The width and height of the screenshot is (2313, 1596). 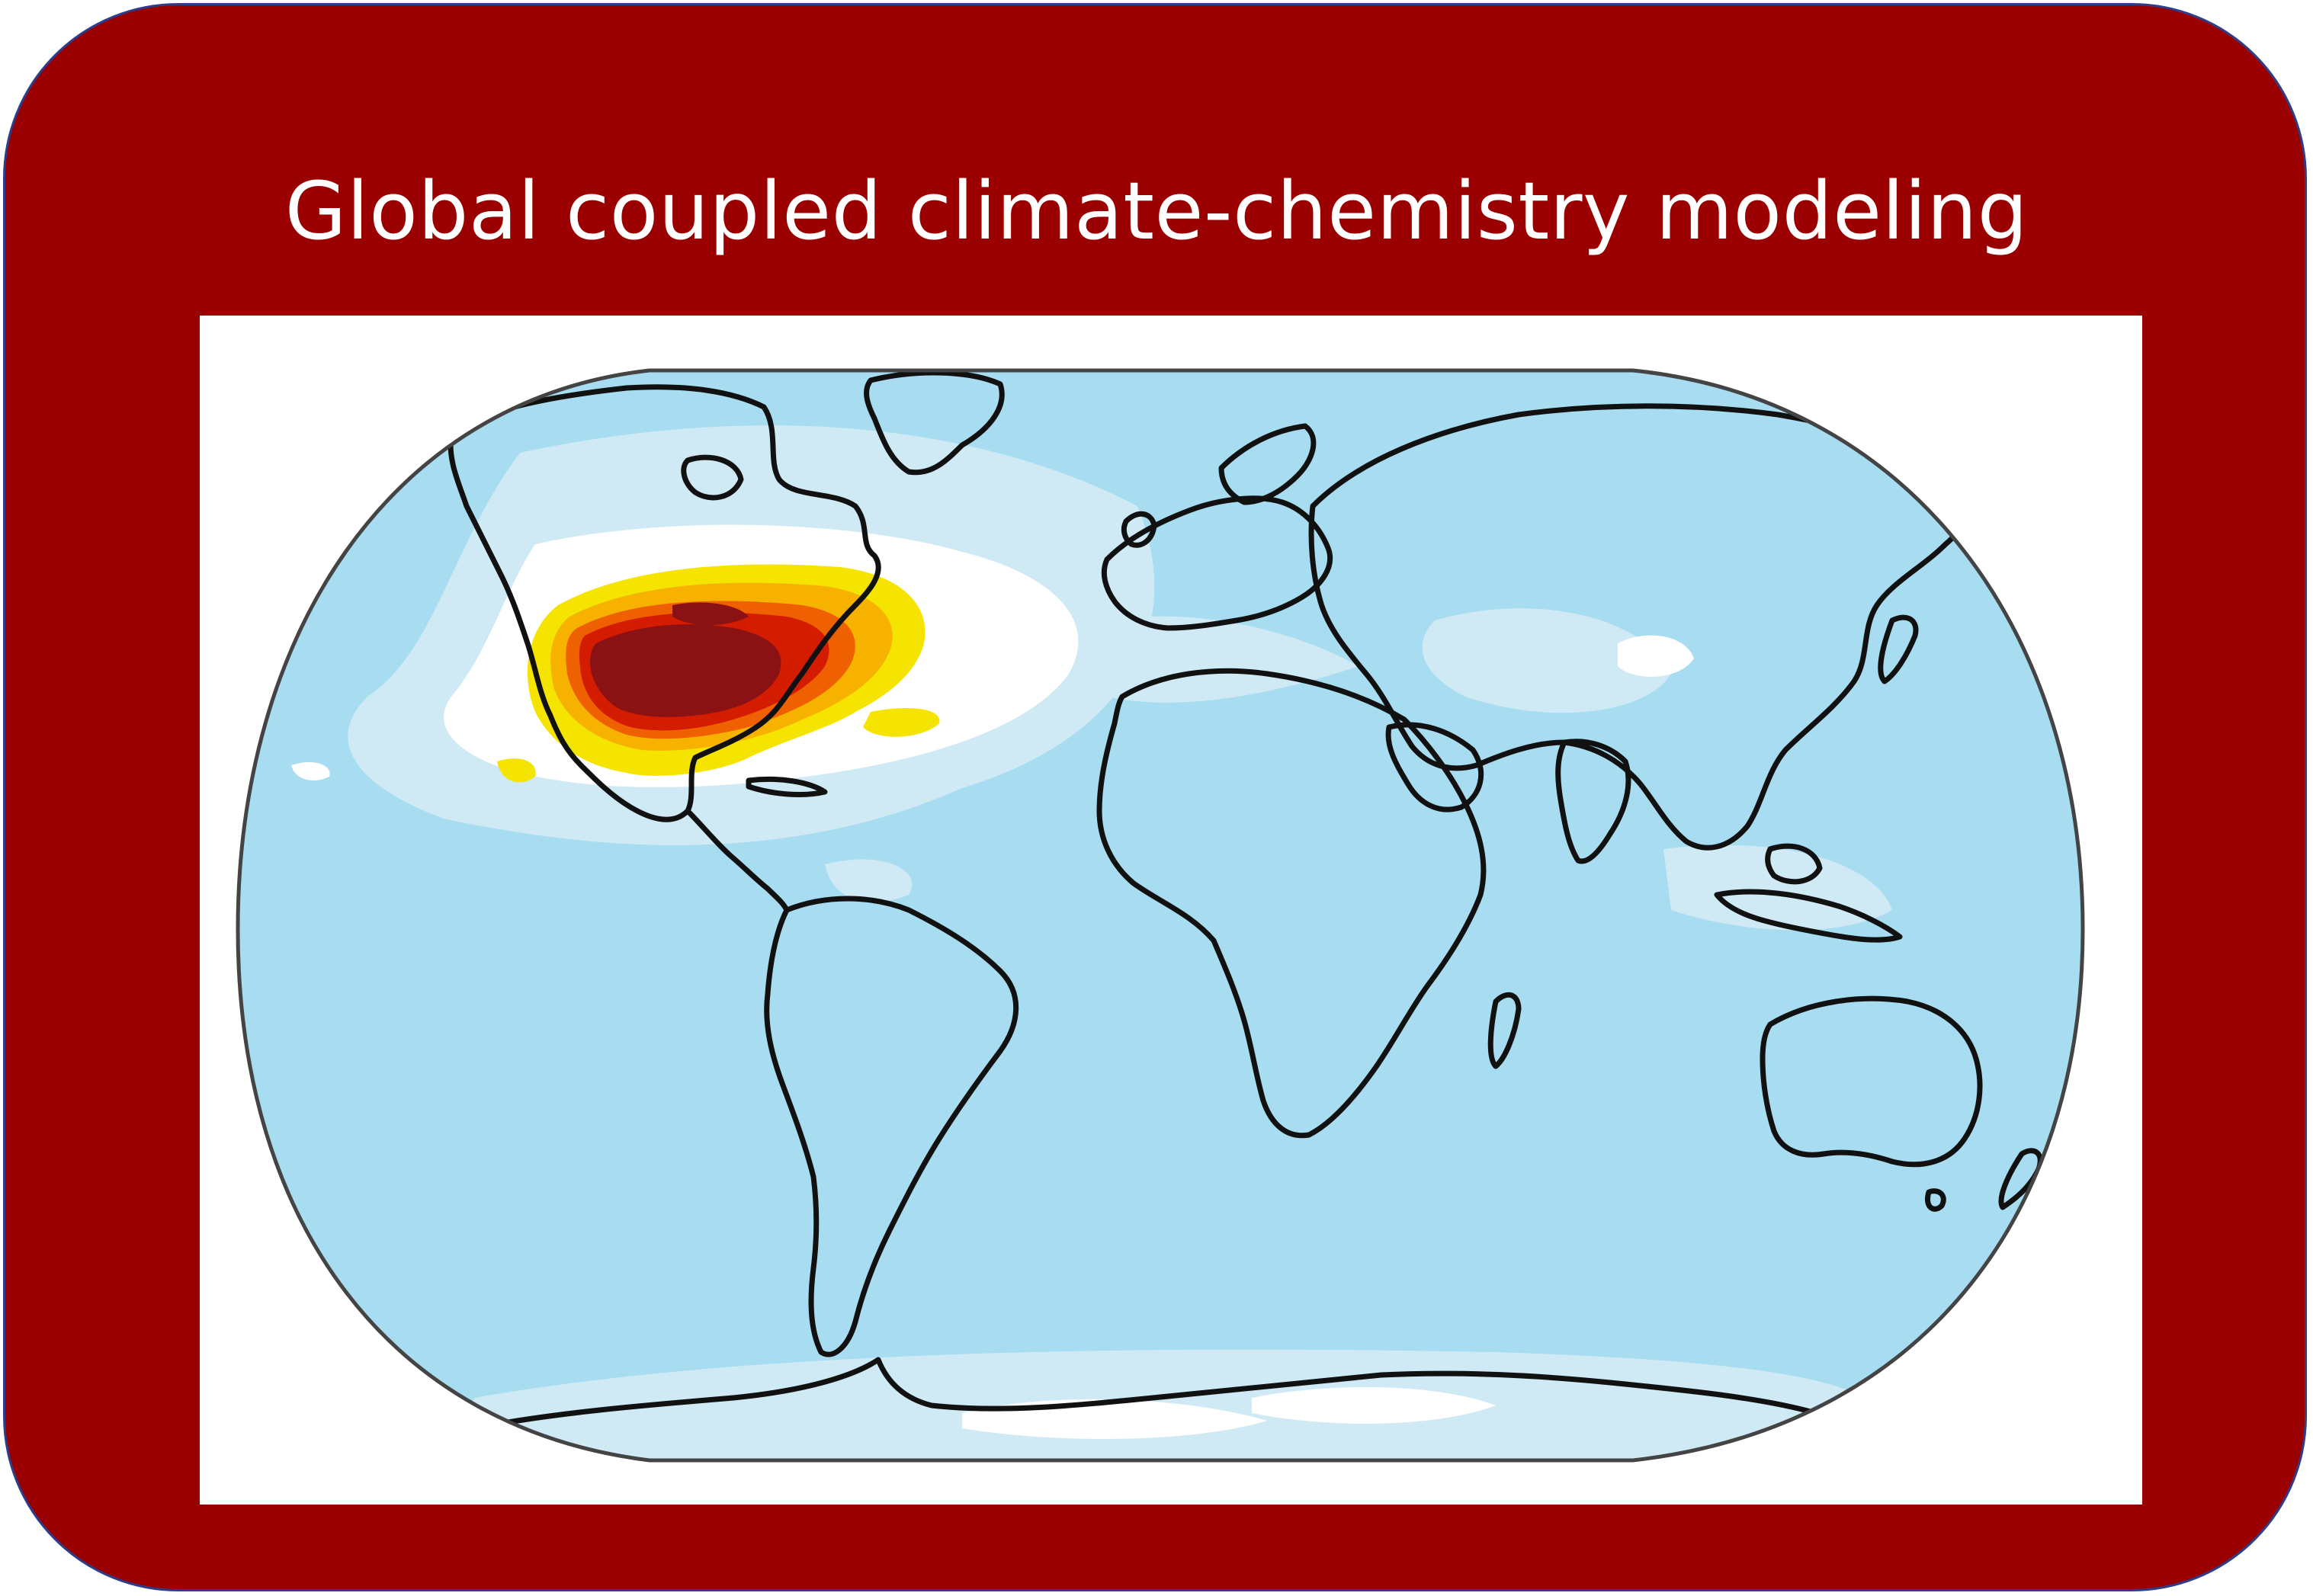 What do you see at coordinates (787, 787) in the screenshot?
I see `caribbean-outline` at bounding box center [787, 787].